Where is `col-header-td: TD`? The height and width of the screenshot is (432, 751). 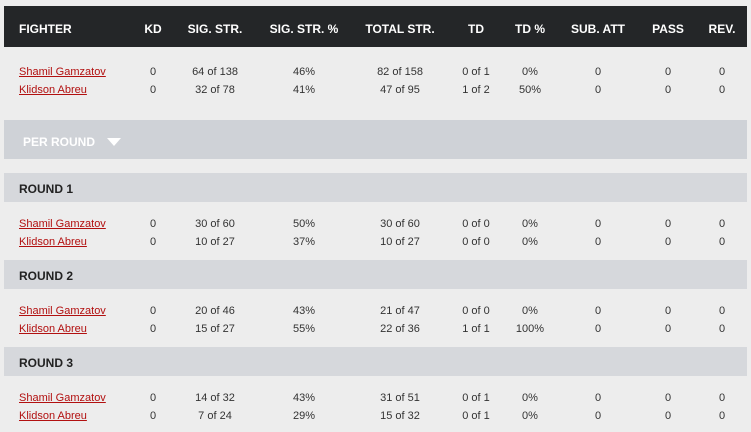 col-header-td: TD is located at coordinates (476, 29).